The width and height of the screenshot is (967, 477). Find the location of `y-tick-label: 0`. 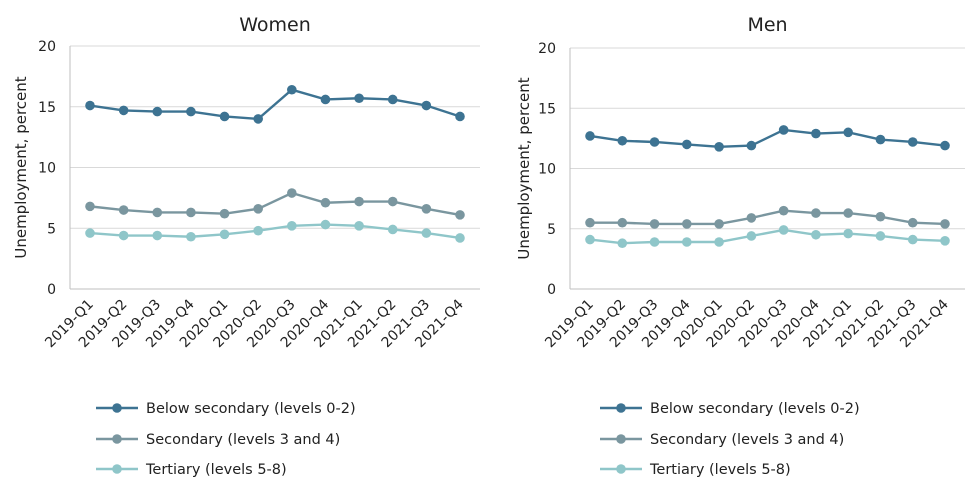

y-tick-label: 0 is located at coordinates (51, 290).